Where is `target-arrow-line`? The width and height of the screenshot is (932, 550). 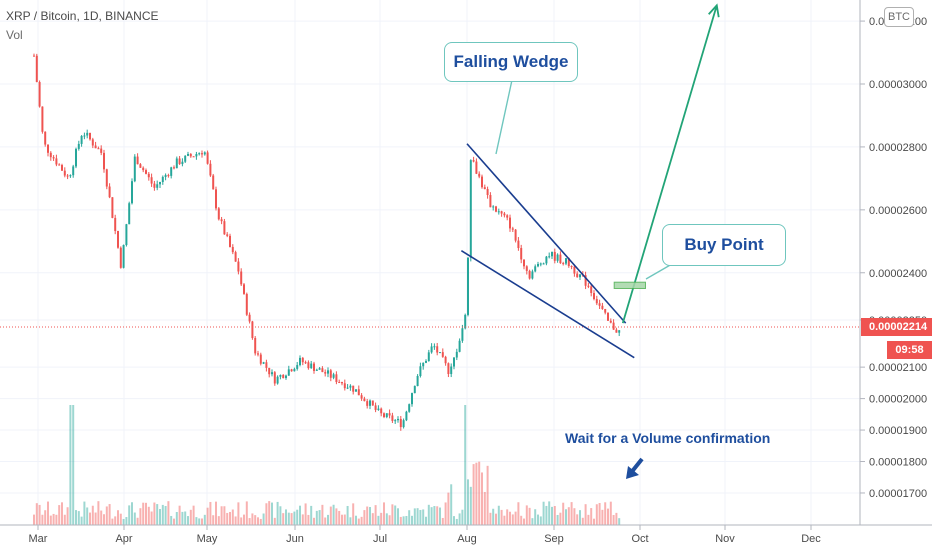
target-arrow-line is located at coordinates (669, 164).